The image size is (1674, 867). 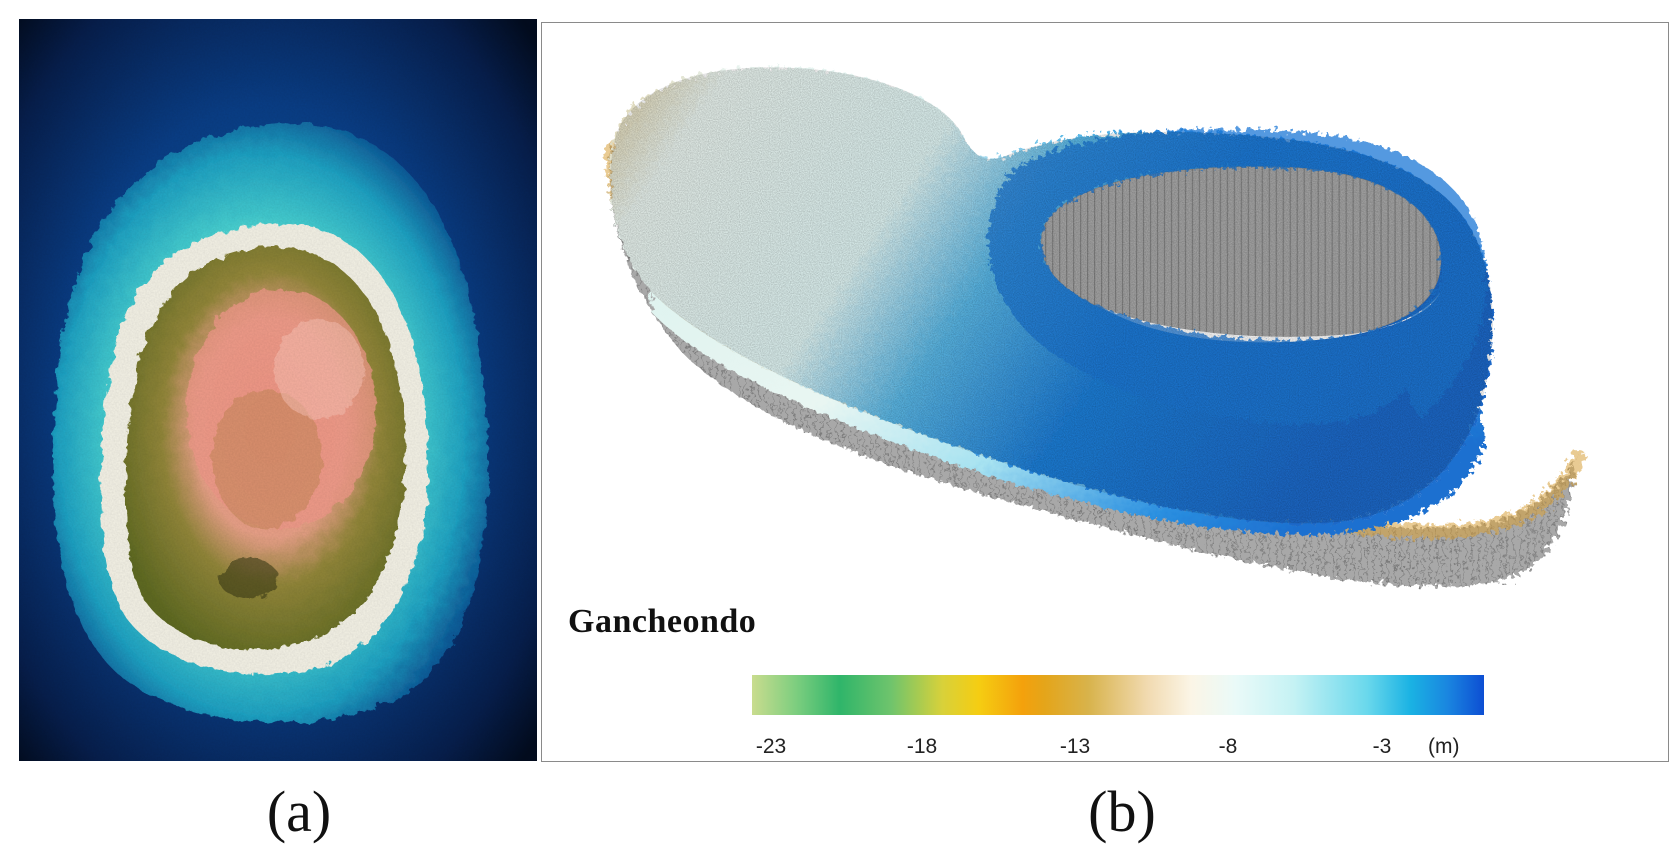 I want to click on scale-tick-label: -23, so click(x=771, y=746).